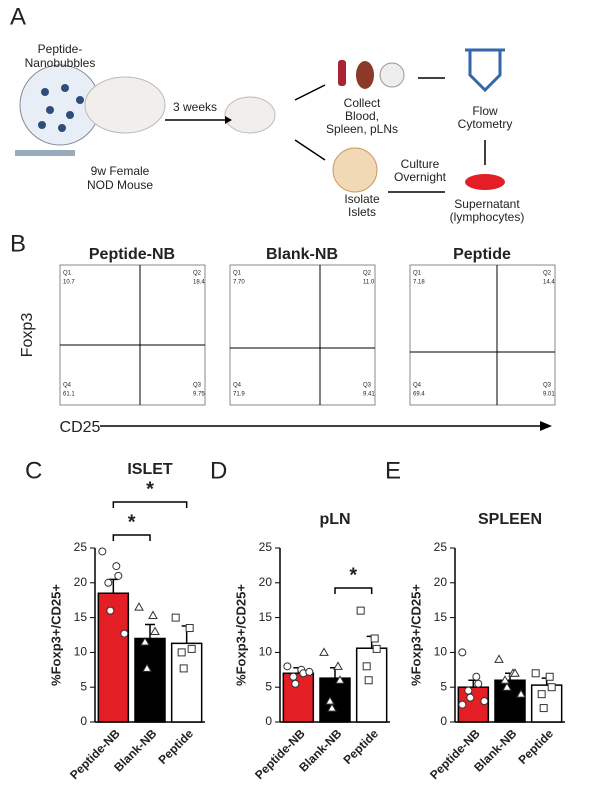 This screenshot has width=590, height=786. I want to click on diagram-label: Spleen, pLNs, so click(362, 129).